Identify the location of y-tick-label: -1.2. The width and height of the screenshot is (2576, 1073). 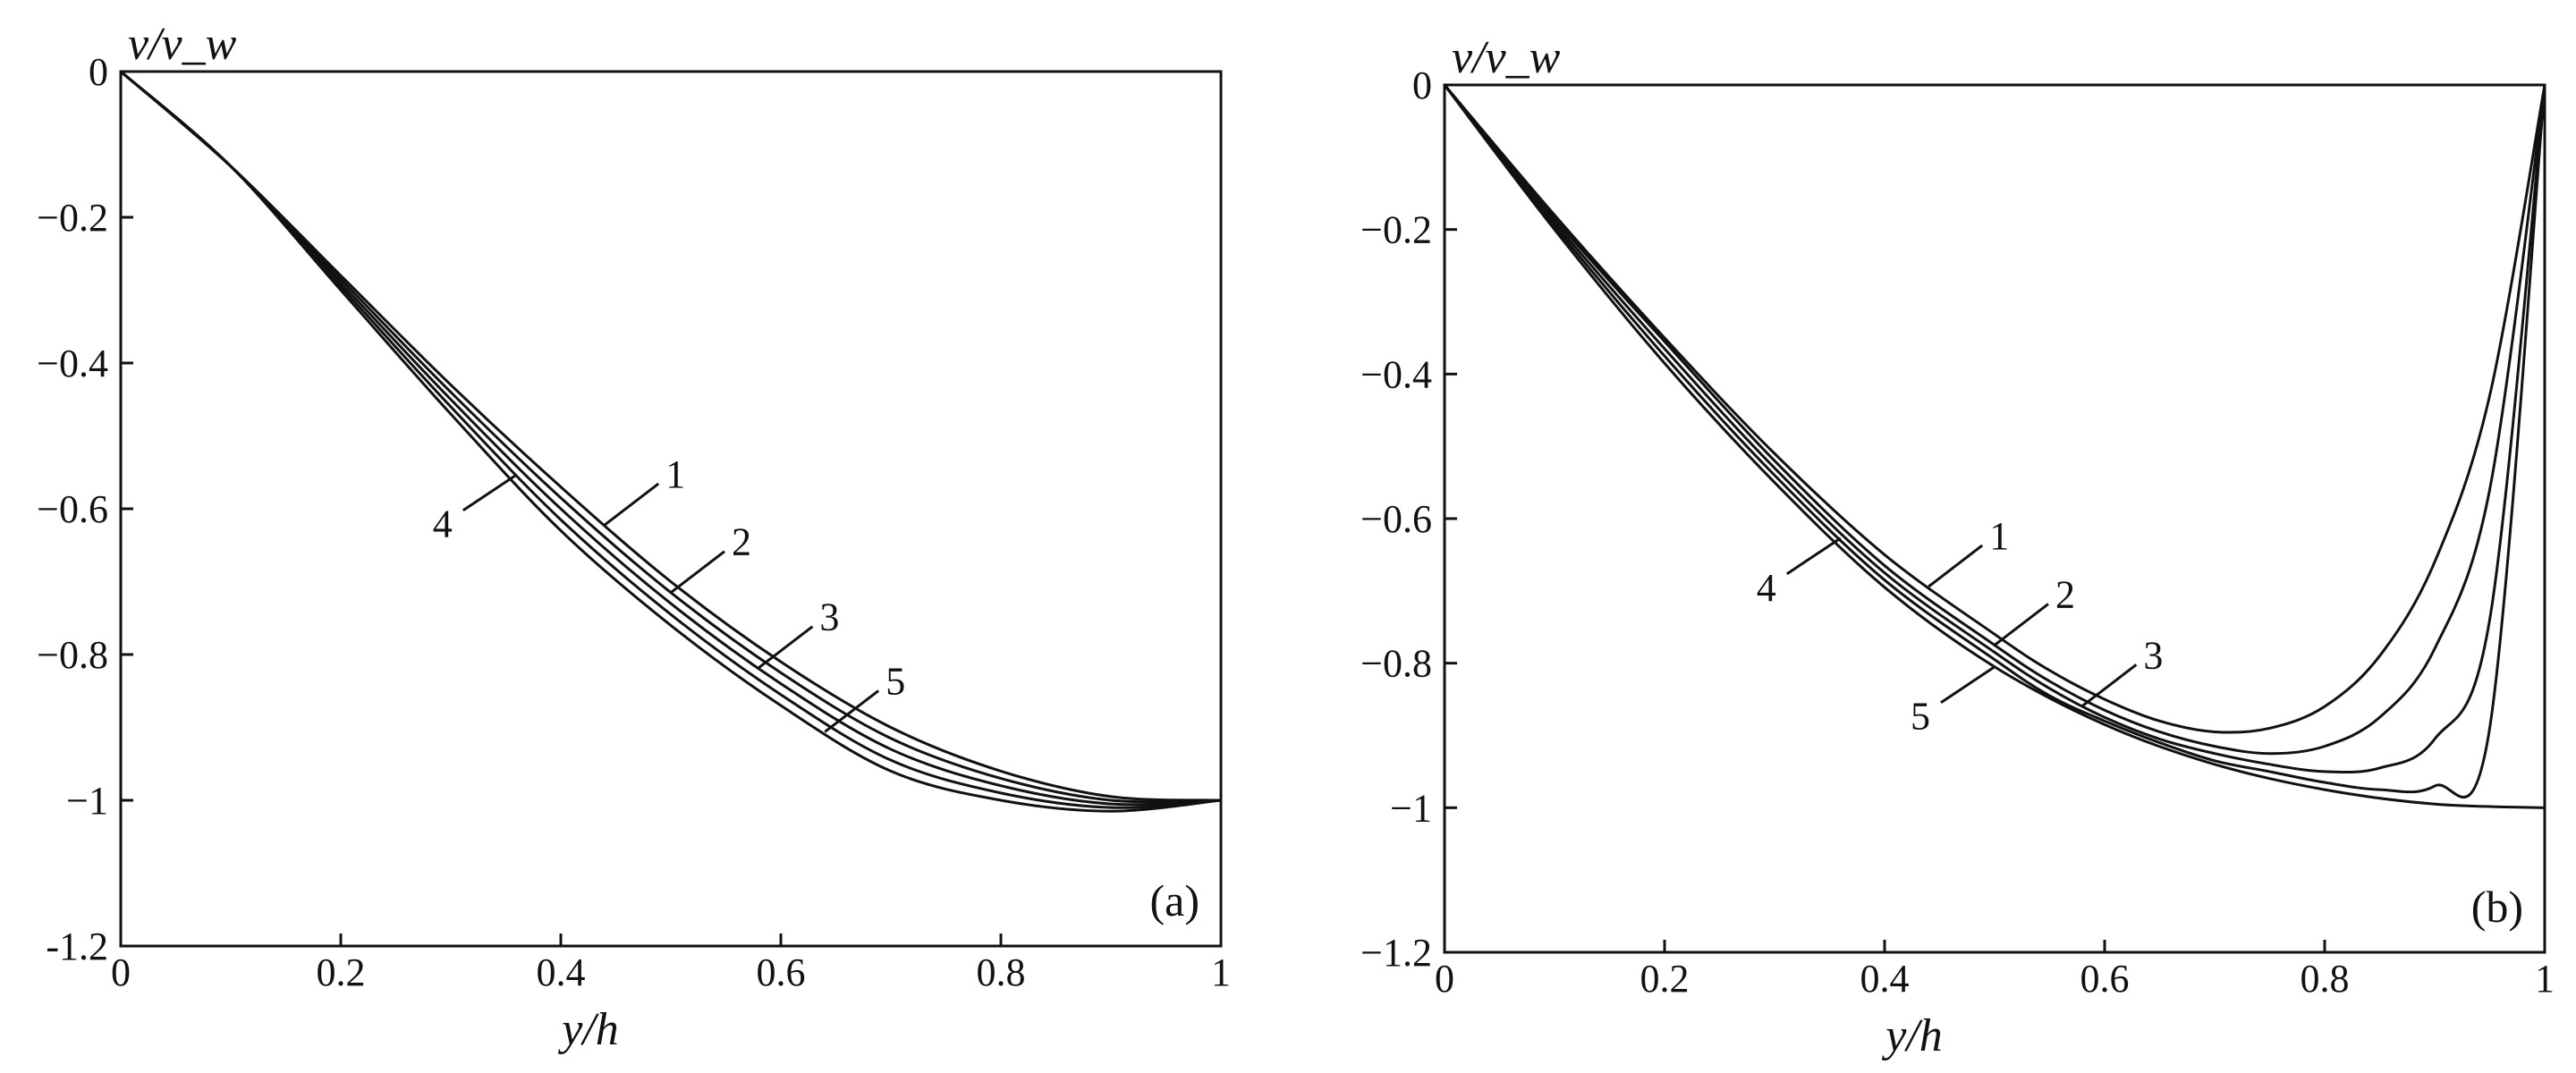
(77, 946).